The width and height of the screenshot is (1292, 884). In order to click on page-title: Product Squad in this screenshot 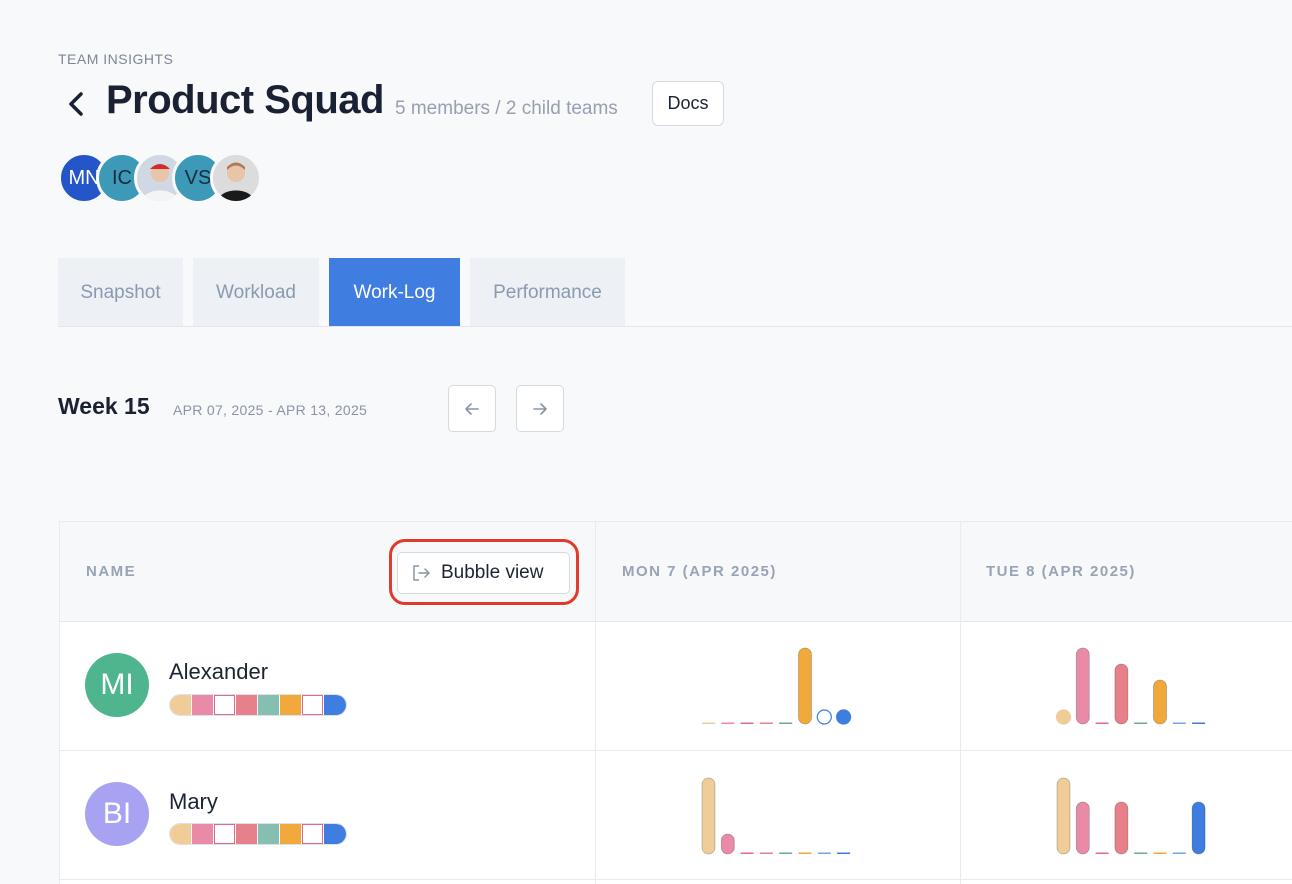, I will do `click(245, 100)`.